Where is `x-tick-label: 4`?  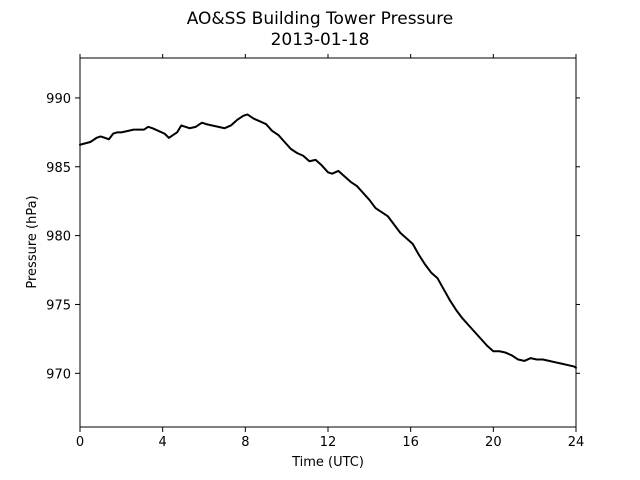 x-tick-label: 4 is located at coordinates (163, 442).